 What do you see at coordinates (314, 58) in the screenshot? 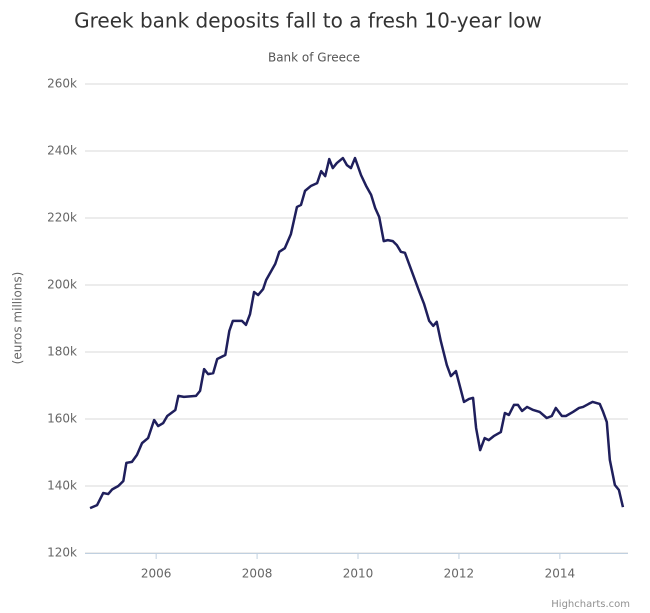
I see `chart-subtitle: Bank of Greece` at bounding box center [314, 58].